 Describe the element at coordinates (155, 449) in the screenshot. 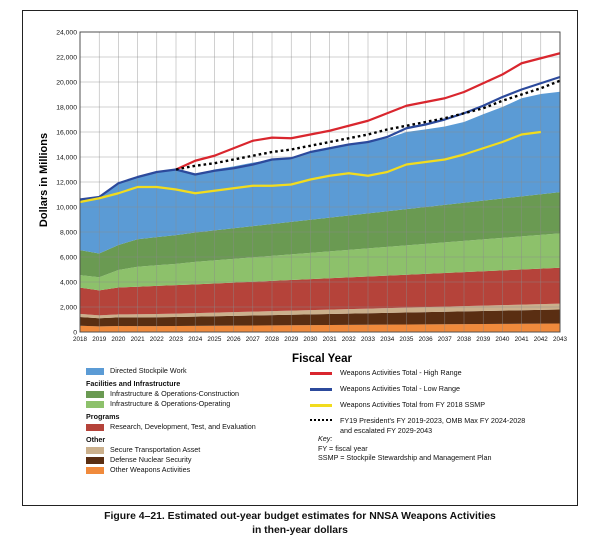

I see `legend-label: Secure Transportation Asset` at that location.